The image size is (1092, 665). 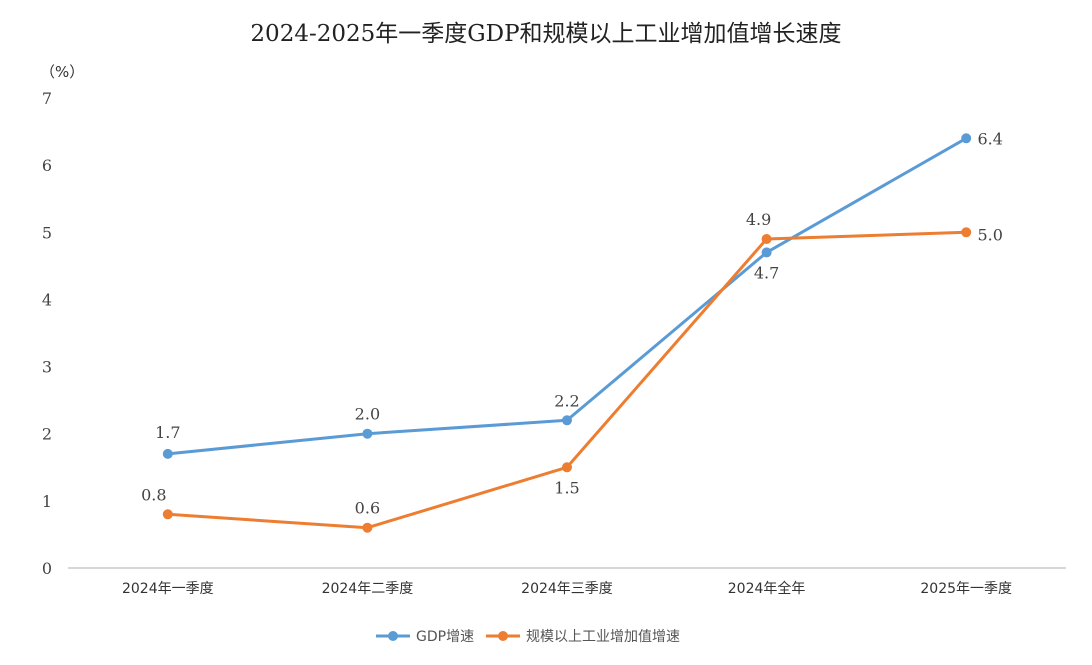 What do you see at coordinates (546, 34) in the screenshot?
I see `chart-title: 2024-2025年一季度GDP和规模以上工业增加值增长速度` at bounding box center [546, 34].